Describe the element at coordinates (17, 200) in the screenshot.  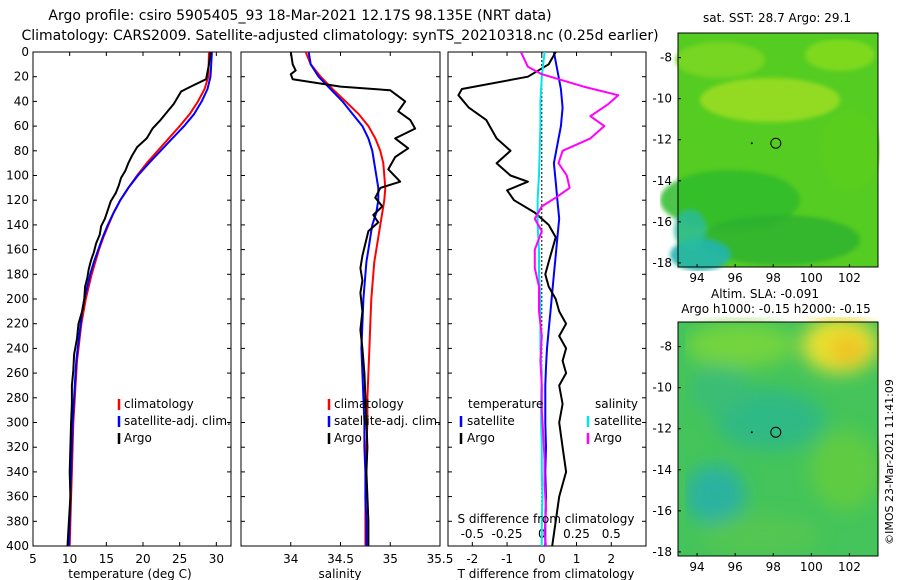
I see `y-tick-label: 120` at that location.